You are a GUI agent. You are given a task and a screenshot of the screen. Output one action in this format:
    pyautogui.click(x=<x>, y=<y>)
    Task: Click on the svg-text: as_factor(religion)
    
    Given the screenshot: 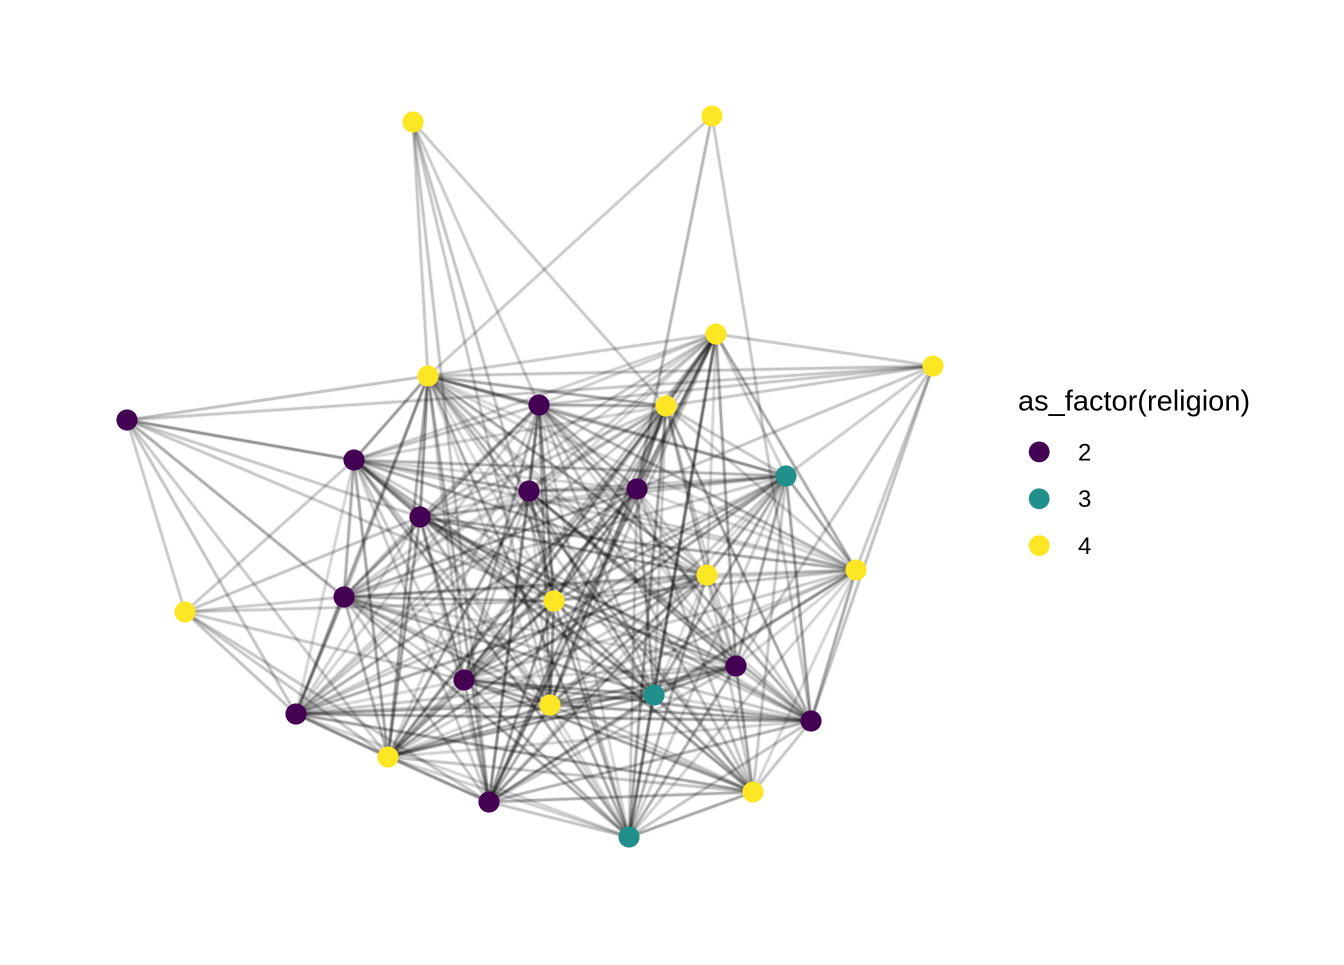 What is the action you would take?
    pyautogui.click(x=1134, y=402)
    